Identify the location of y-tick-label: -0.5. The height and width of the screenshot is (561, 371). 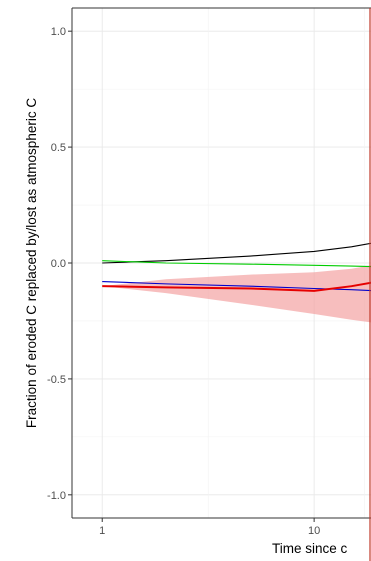
(56, 380).